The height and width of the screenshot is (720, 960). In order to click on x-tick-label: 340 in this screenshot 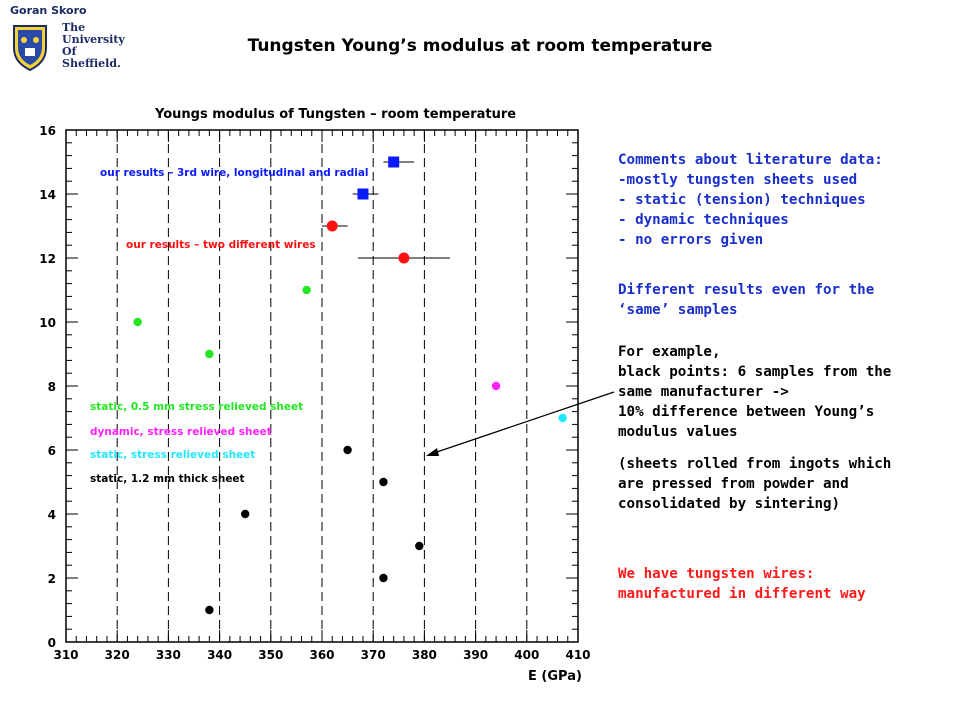, I will do `click(219, 655)`.